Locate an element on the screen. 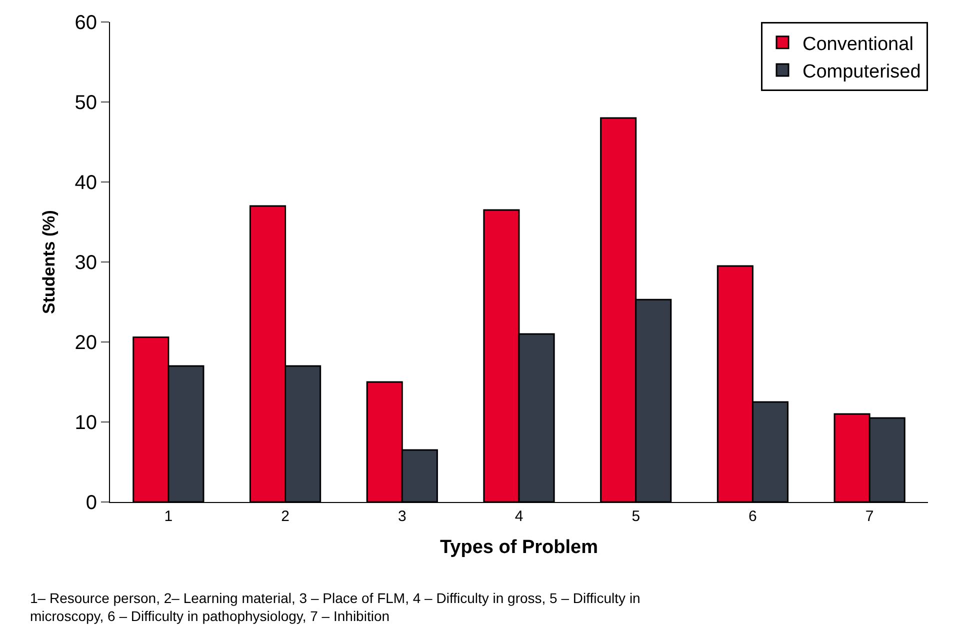  y-tick-label: 10 is located at coordinates (85, 423).